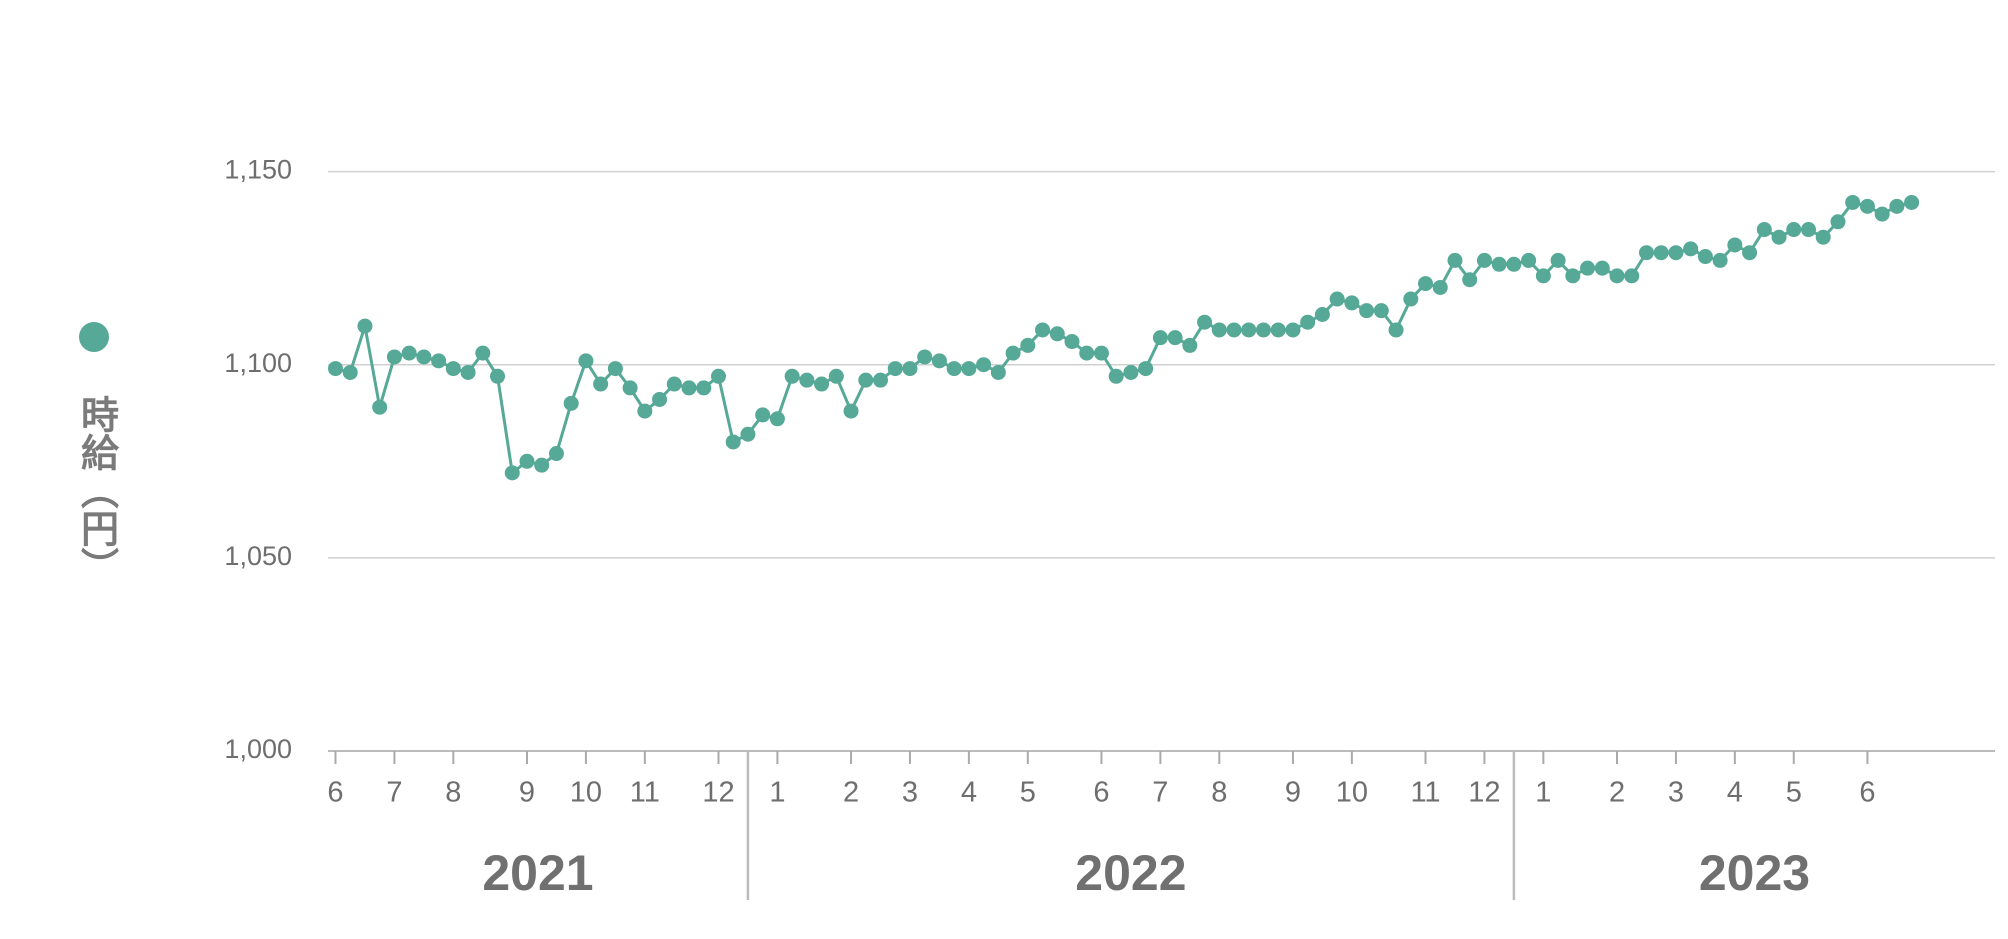  I want to click on x-tick-label: 1, so click(777, 793).